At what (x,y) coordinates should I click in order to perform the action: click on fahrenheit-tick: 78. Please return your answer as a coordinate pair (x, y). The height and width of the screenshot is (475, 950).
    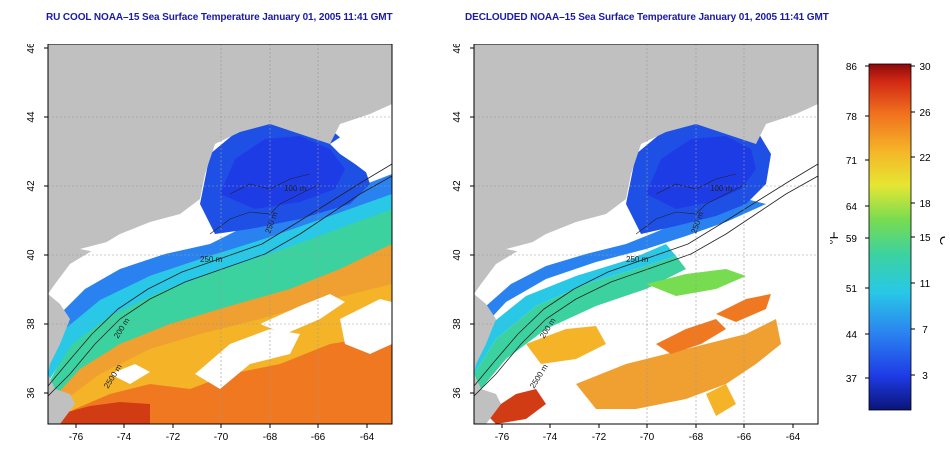
    Looking at the image, I should click on (852, 117).